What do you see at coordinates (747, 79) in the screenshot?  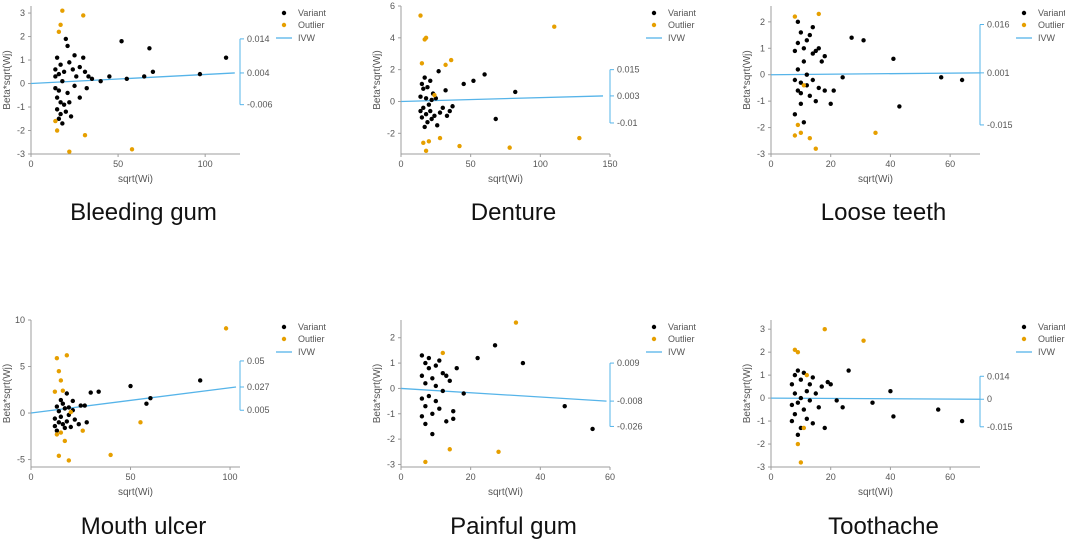 I see `y-axis-label: Beta*sqrt(Wj)` at bounding box center [747, 79].